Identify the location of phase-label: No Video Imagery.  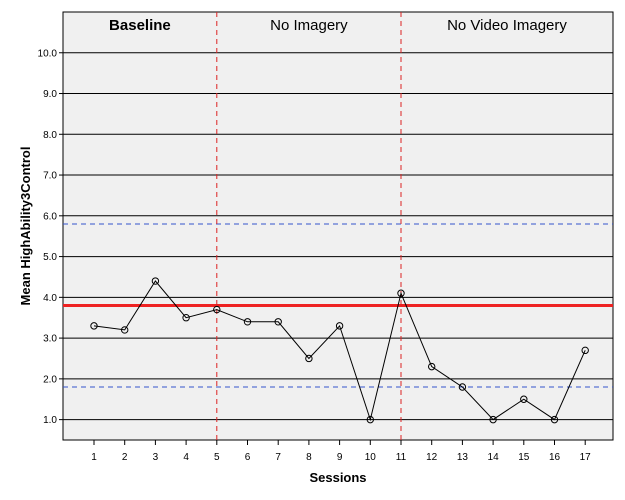
(507, 25).